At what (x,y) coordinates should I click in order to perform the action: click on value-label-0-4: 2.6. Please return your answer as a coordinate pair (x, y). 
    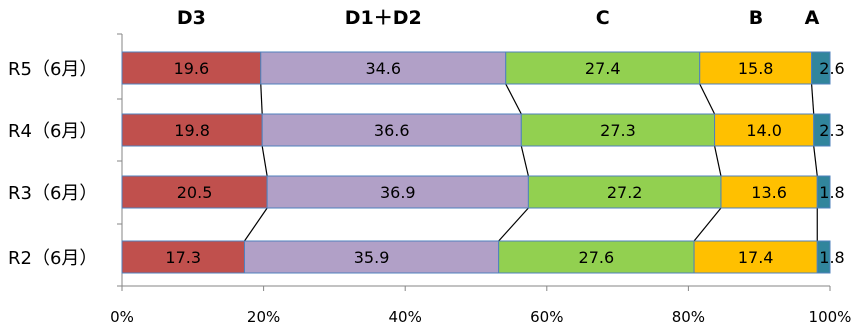
    Looking at the image, I should click on (831, 68).